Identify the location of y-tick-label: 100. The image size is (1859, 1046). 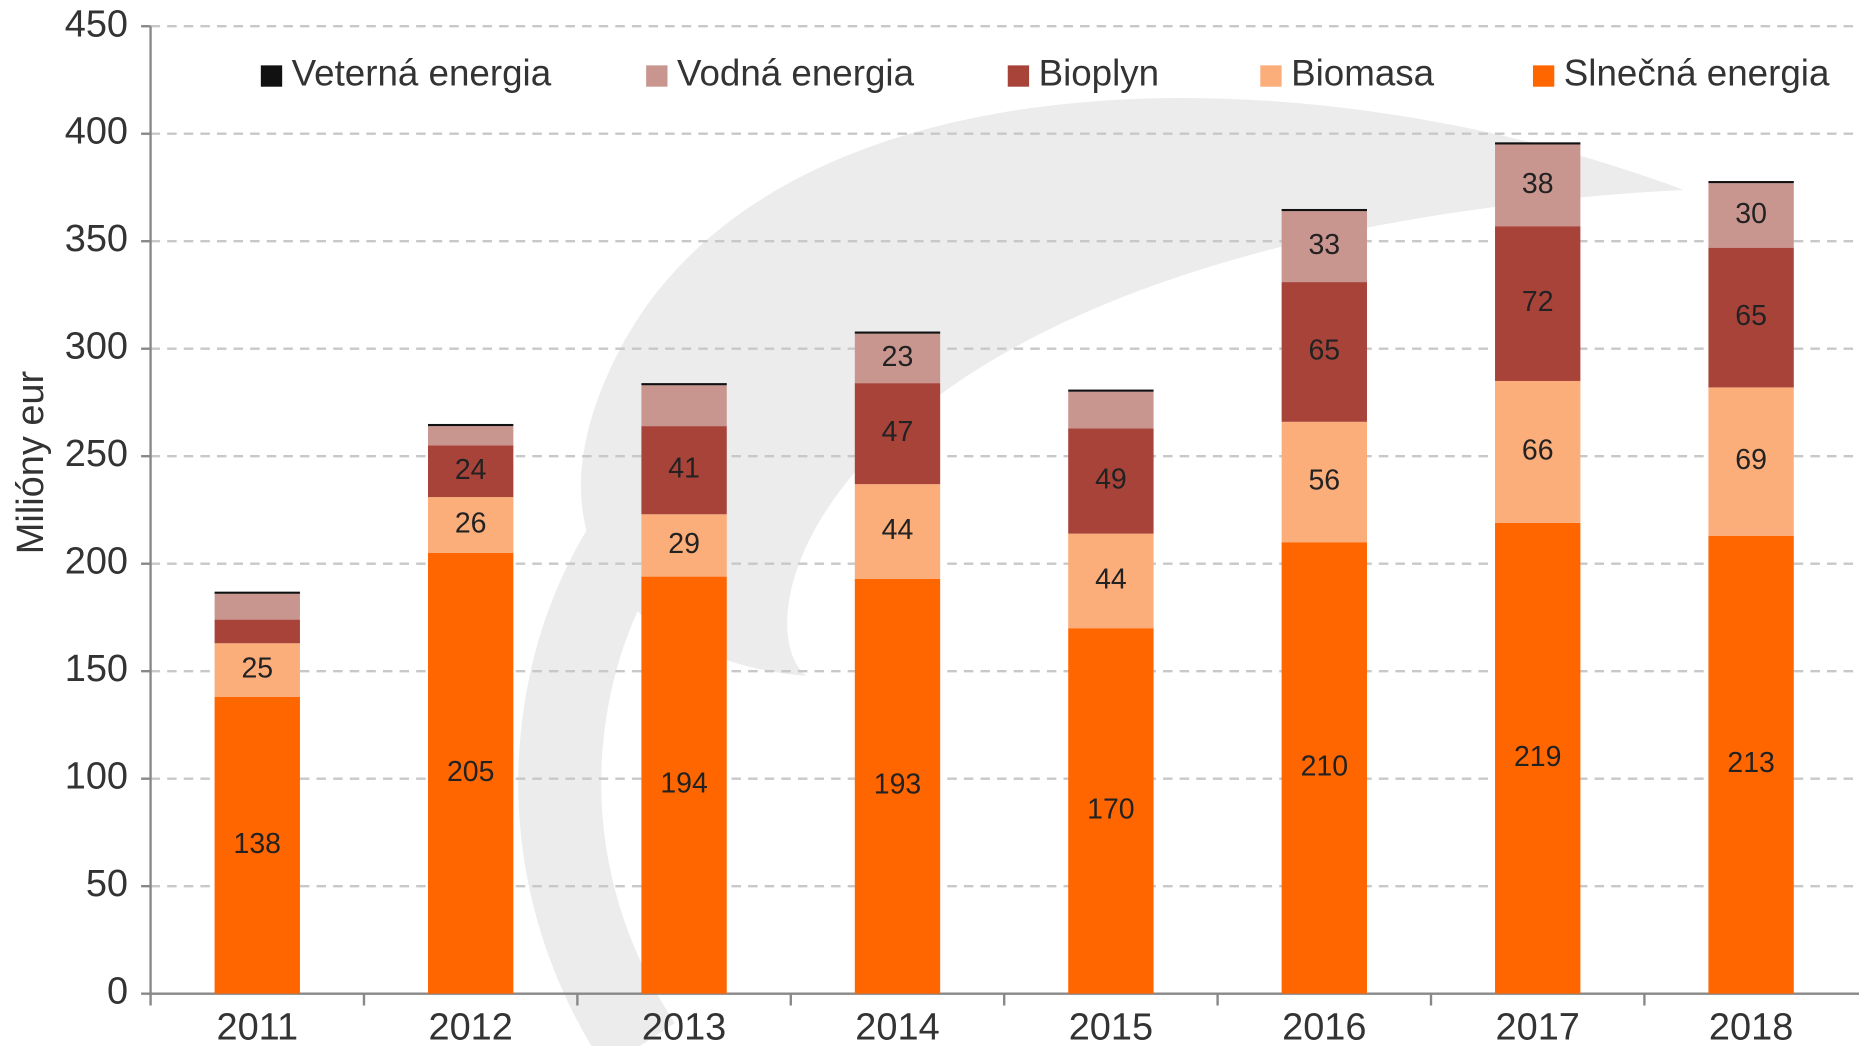
(96, 777).